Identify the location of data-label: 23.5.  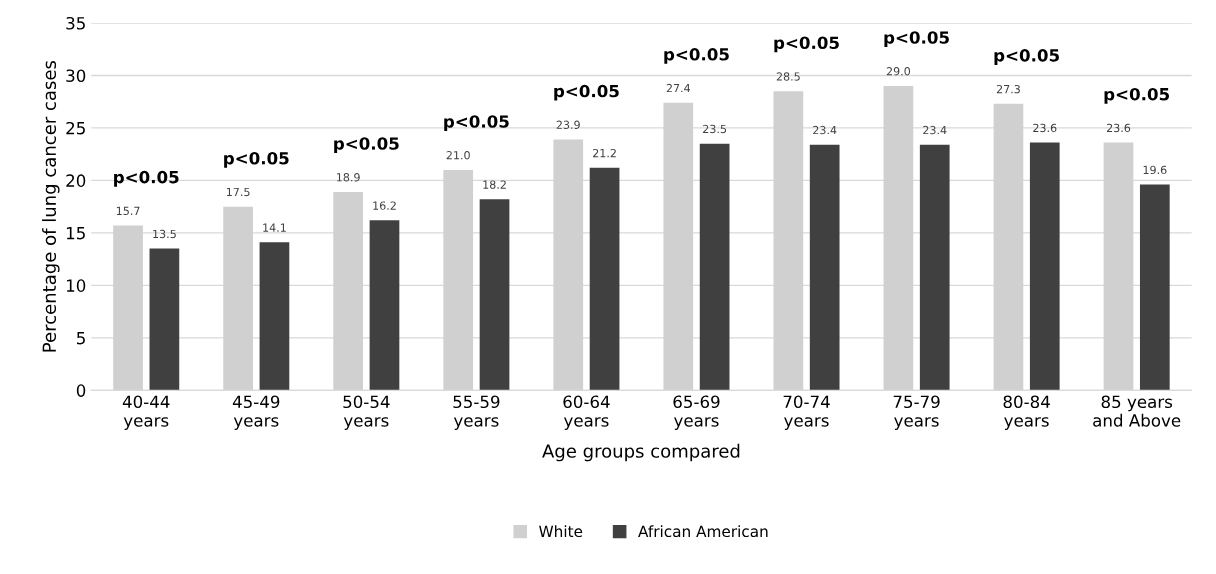
(715, 129).